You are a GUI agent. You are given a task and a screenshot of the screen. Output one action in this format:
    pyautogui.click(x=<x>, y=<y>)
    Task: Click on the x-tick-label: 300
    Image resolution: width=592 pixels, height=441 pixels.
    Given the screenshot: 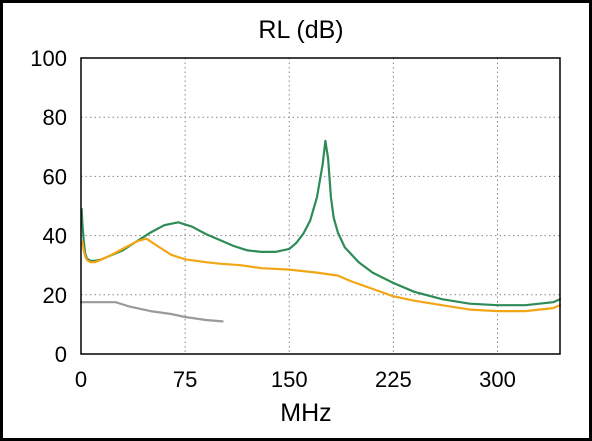 What is the action you would take?
    pyautogui.click(x=497, y=379)
    